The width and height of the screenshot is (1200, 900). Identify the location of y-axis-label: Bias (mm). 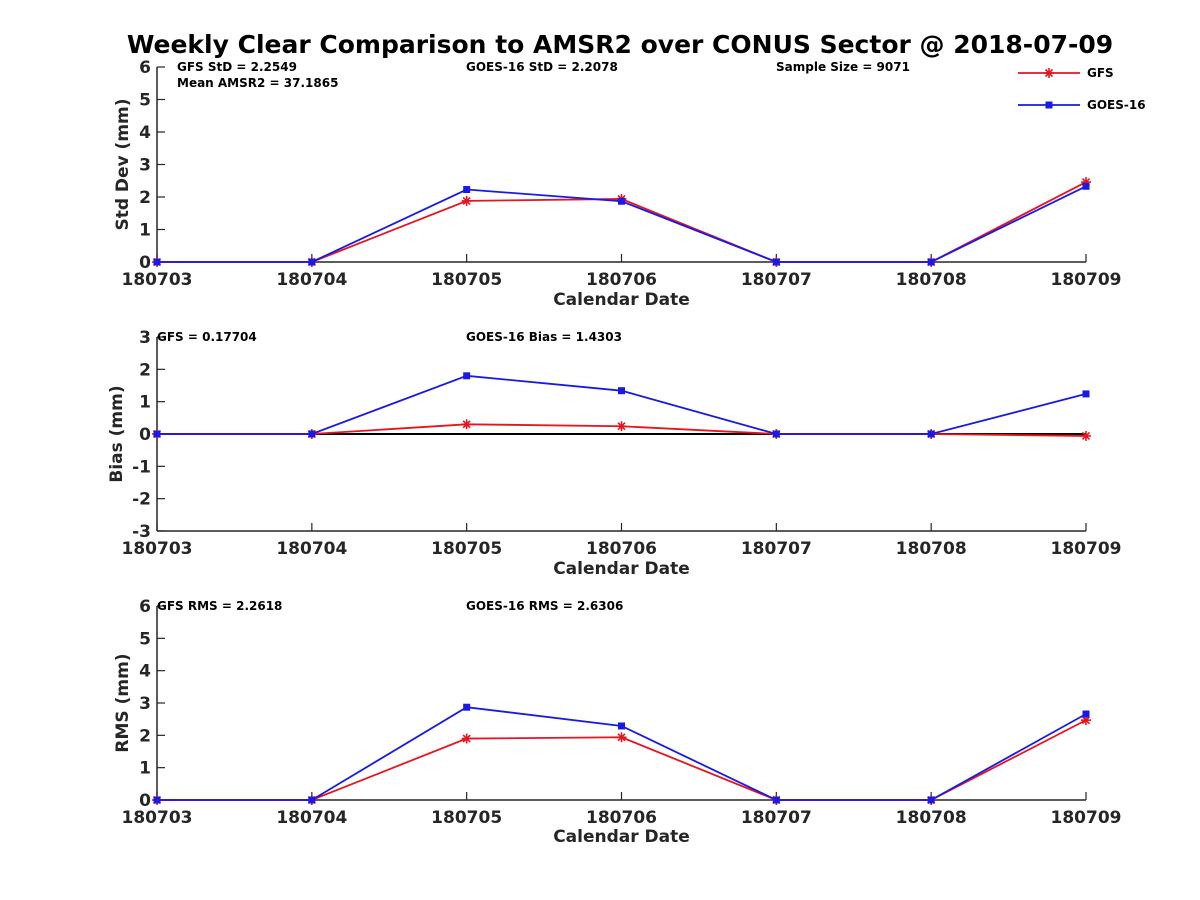
(117, 433).